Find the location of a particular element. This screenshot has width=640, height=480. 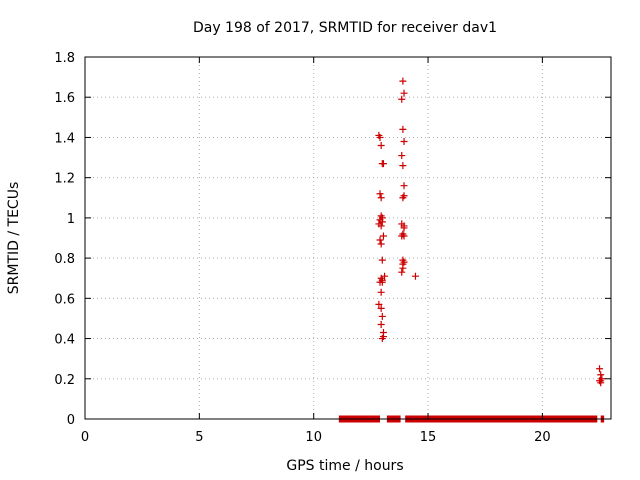

y-tick-label: 1.8 is located at coordinates (64, 58).